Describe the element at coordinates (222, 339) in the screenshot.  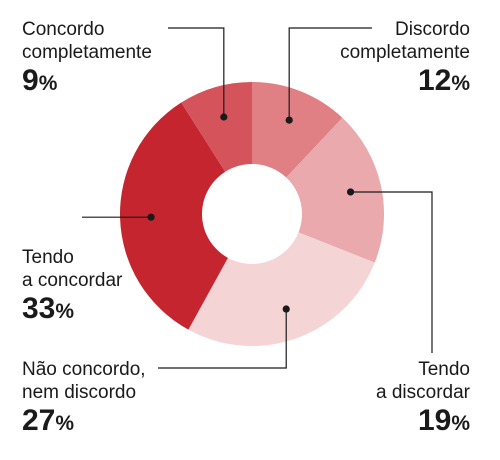
I see `leader-line-nao-concordo-nem-discordo` at that location.